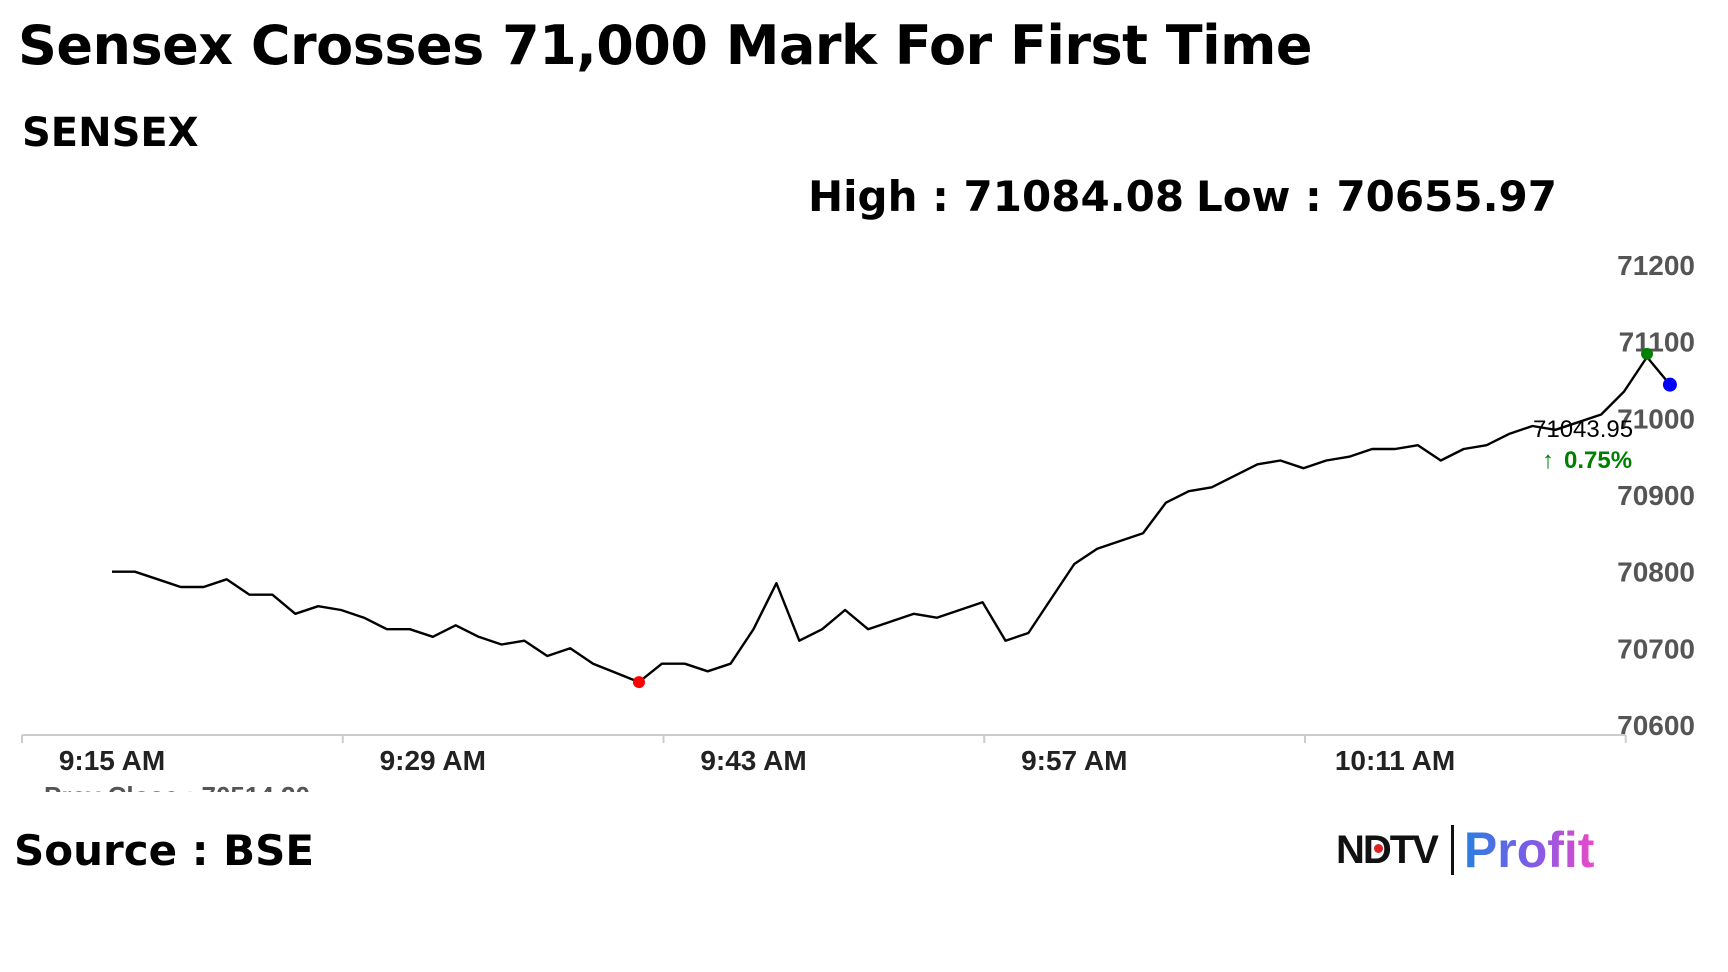 Image resolution: width=1728 pixels, height=972 pixels. Describe the element at coordinates (1656, 418) in the screenshot. I see `y-tick-label: 71000` at that location.